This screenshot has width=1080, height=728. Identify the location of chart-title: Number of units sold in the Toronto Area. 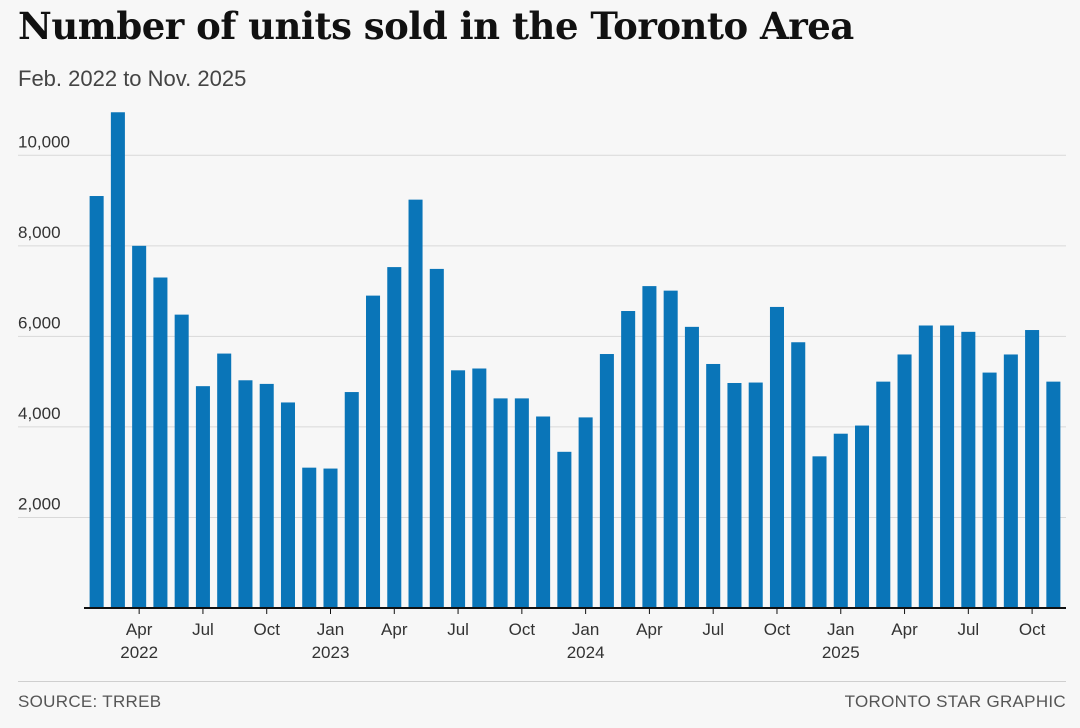
(436, 26).